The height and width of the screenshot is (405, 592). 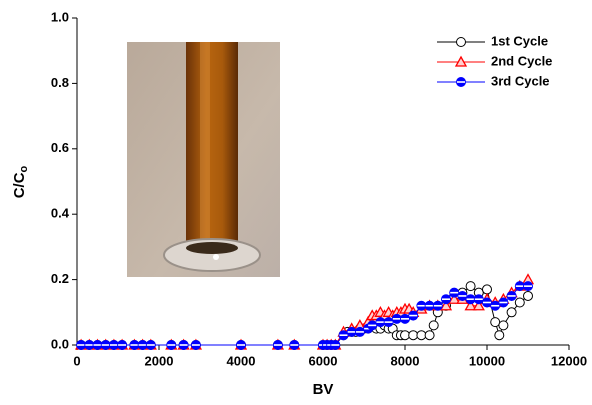 I want to click on x-tick-label: 0, so click(x=76, y=360).